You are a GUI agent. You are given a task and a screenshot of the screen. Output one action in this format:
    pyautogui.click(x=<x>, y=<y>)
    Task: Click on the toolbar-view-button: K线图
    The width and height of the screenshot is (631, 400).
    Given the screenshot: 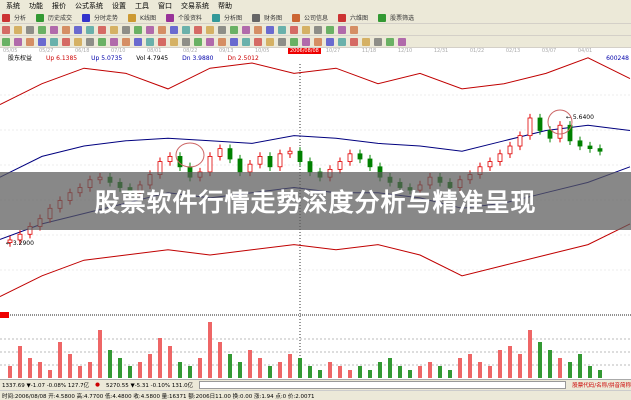 What is the action you would take?
    pyautogui.click(x=148, y=18)
    